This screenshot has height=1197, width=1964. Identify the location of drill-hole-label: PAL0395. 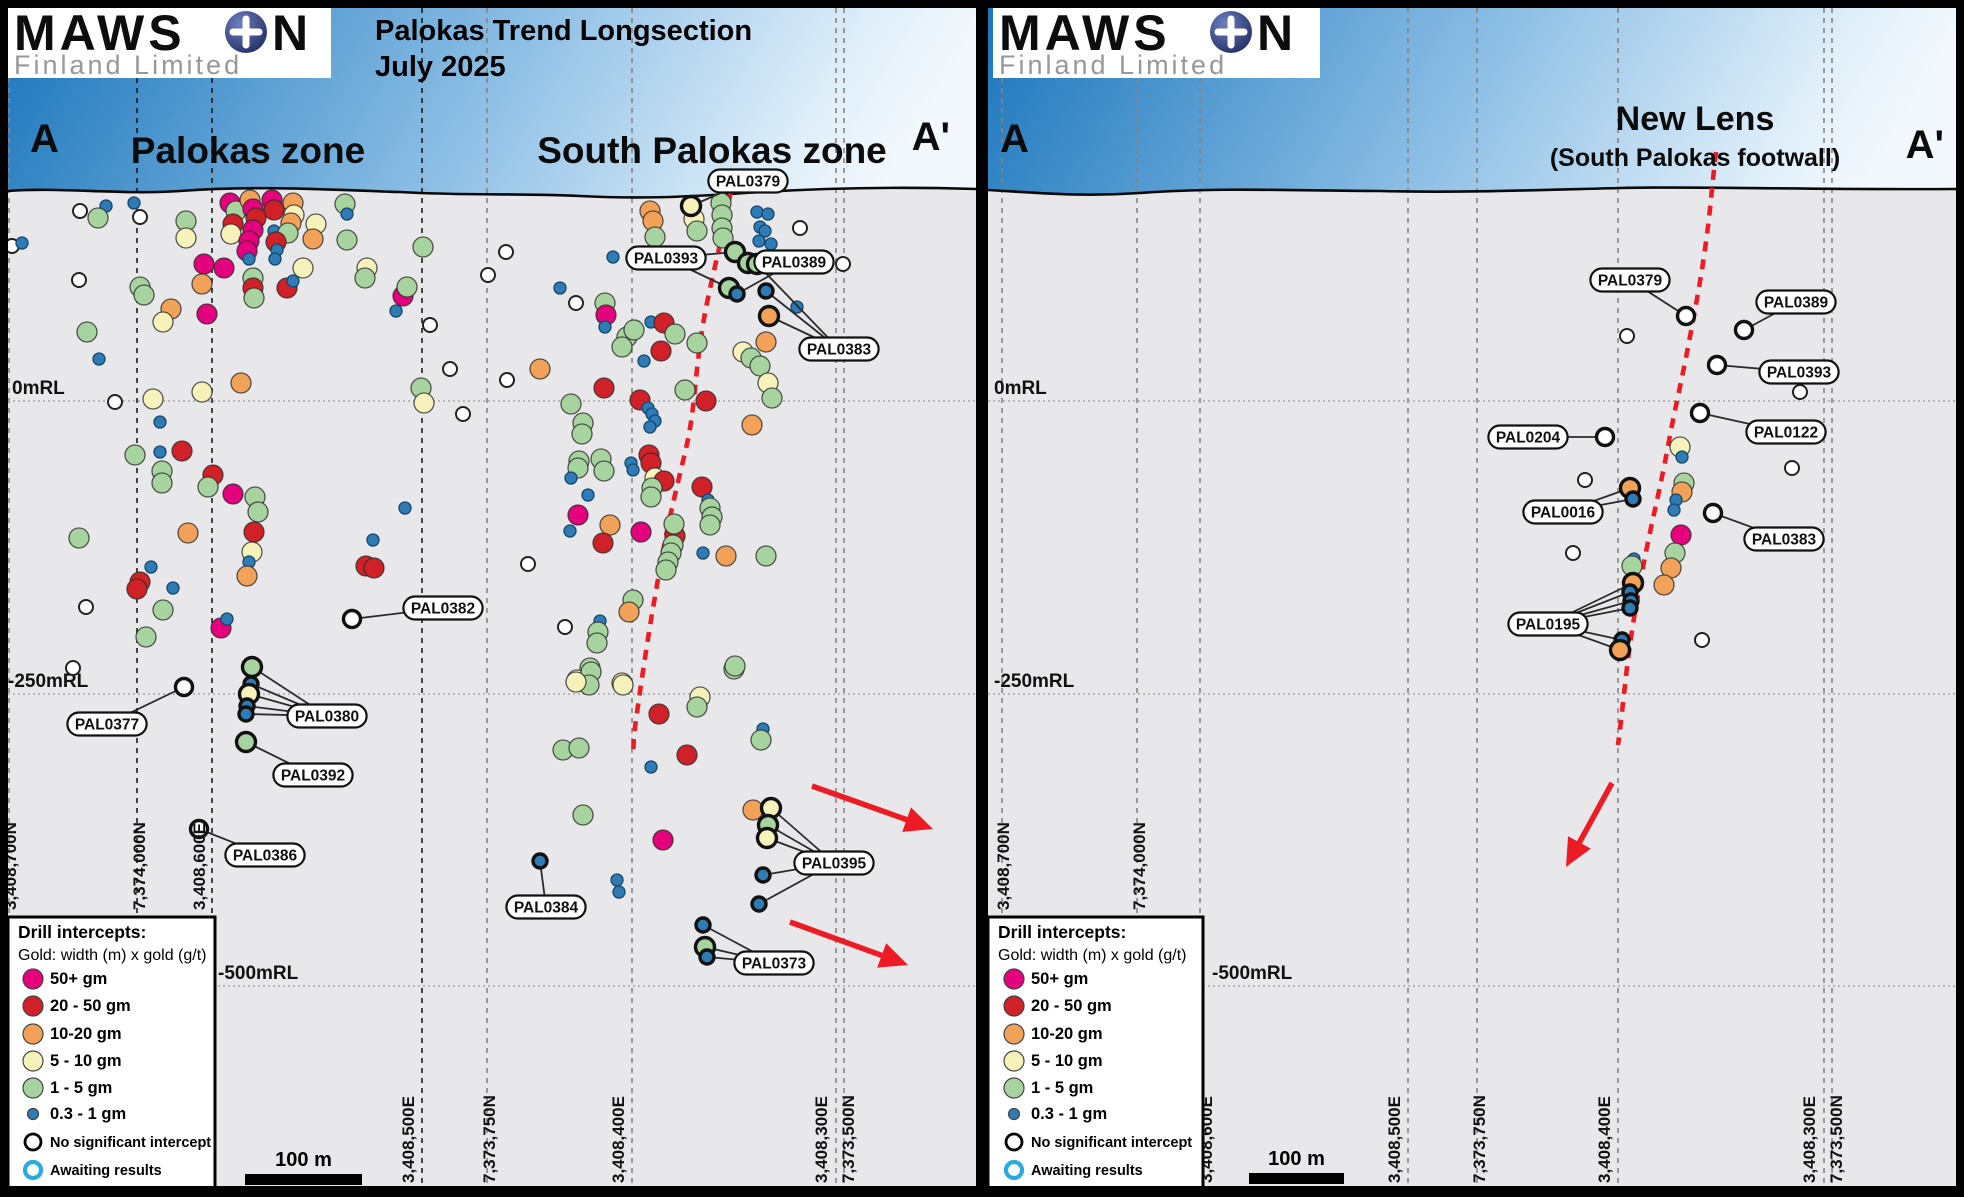
(834, 863).